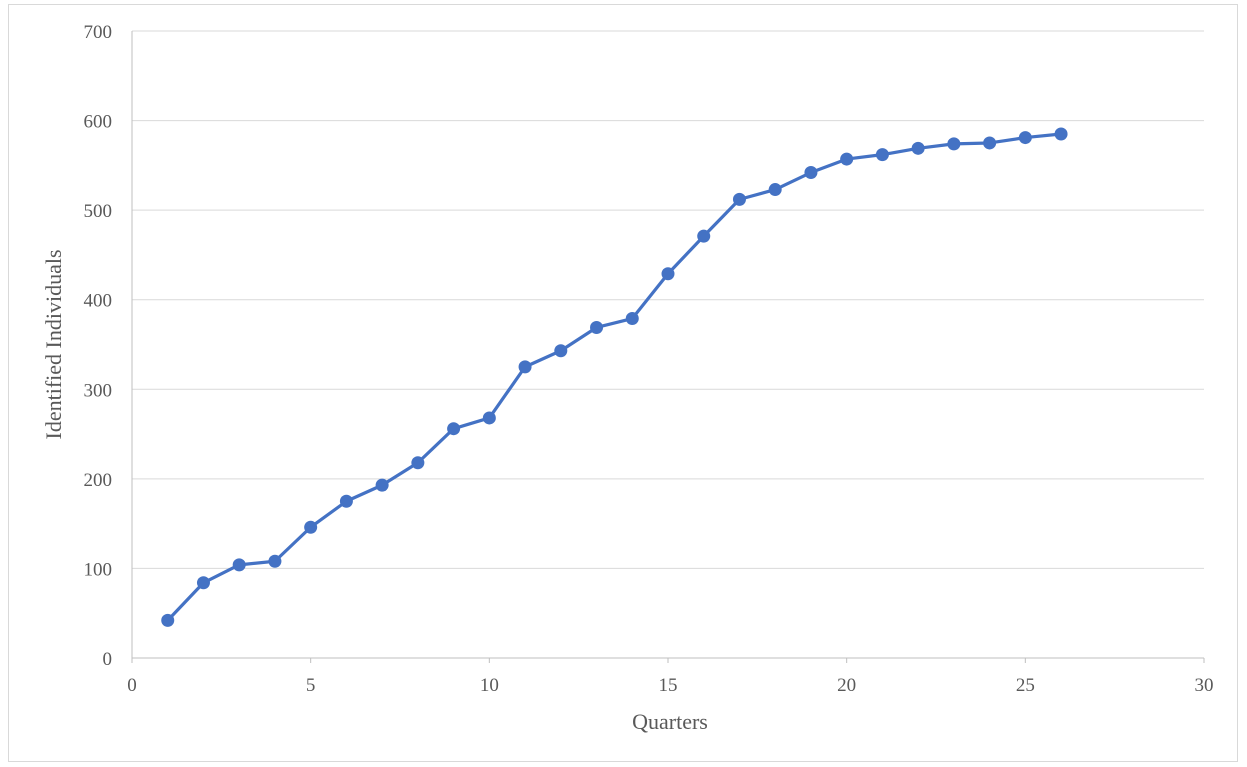  What do you see at coordinates (846, 685) in the screenshot?
I see `x-tick-label: 20` at bounding box center [846, 685].